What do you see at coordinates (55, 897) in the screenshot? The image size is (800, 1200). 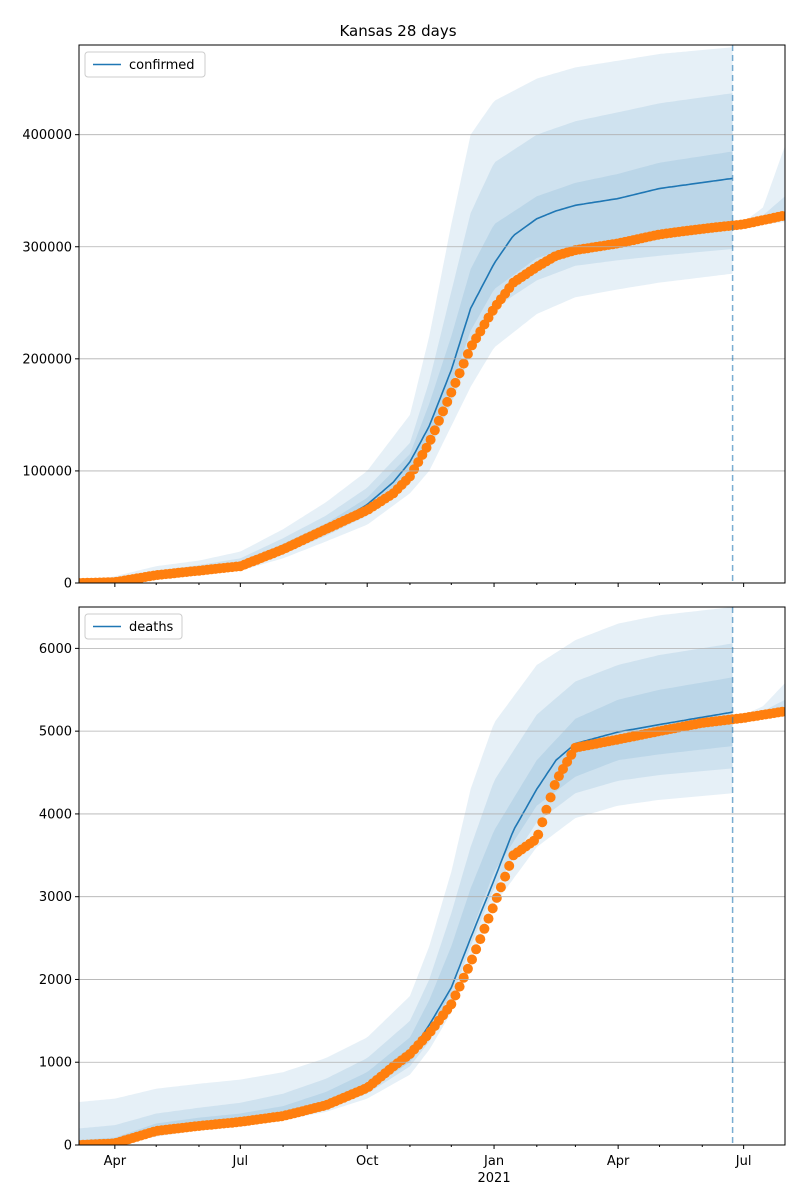 I see `y-tick-label: 3000` at bounding box center [55, 897].